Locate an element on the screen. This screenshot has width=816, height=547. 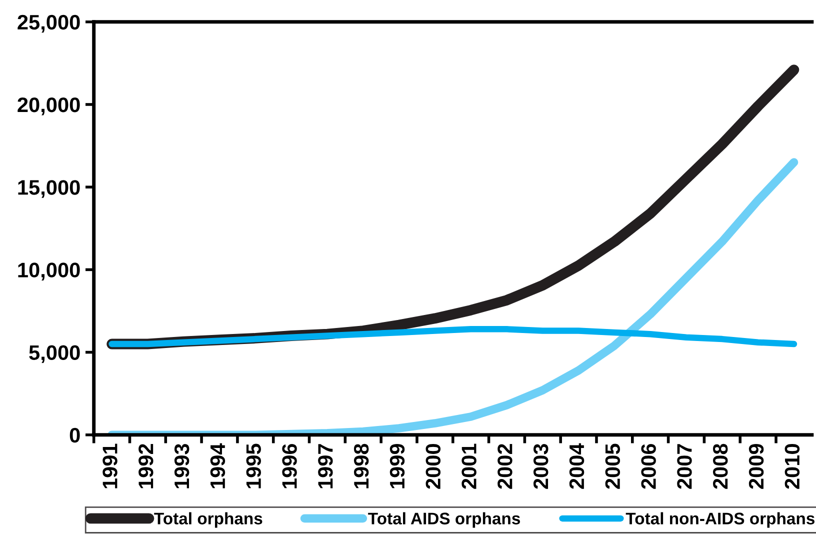
x-tick-label: 2002 is located at coordinates (505, 466).